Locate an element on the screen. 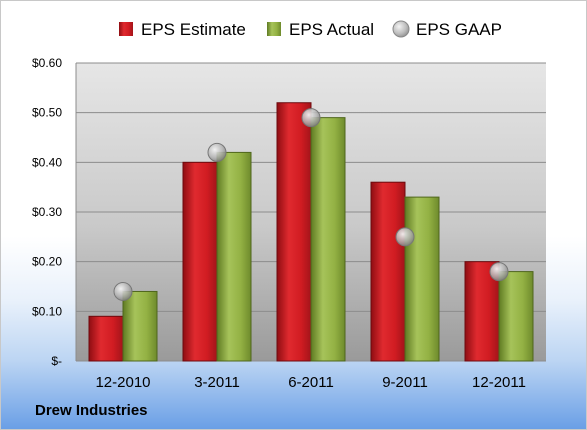 This screenshot has height=430, width=587. x-tick-label: 6-2011 is located at coordinates (311, 382).